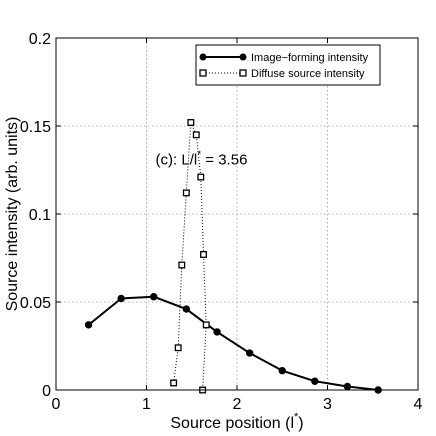  What do you see at coordinates (300, 423) in the screenshot?
I see `x-axis-label-end: )` at bounding box center [300, 423].